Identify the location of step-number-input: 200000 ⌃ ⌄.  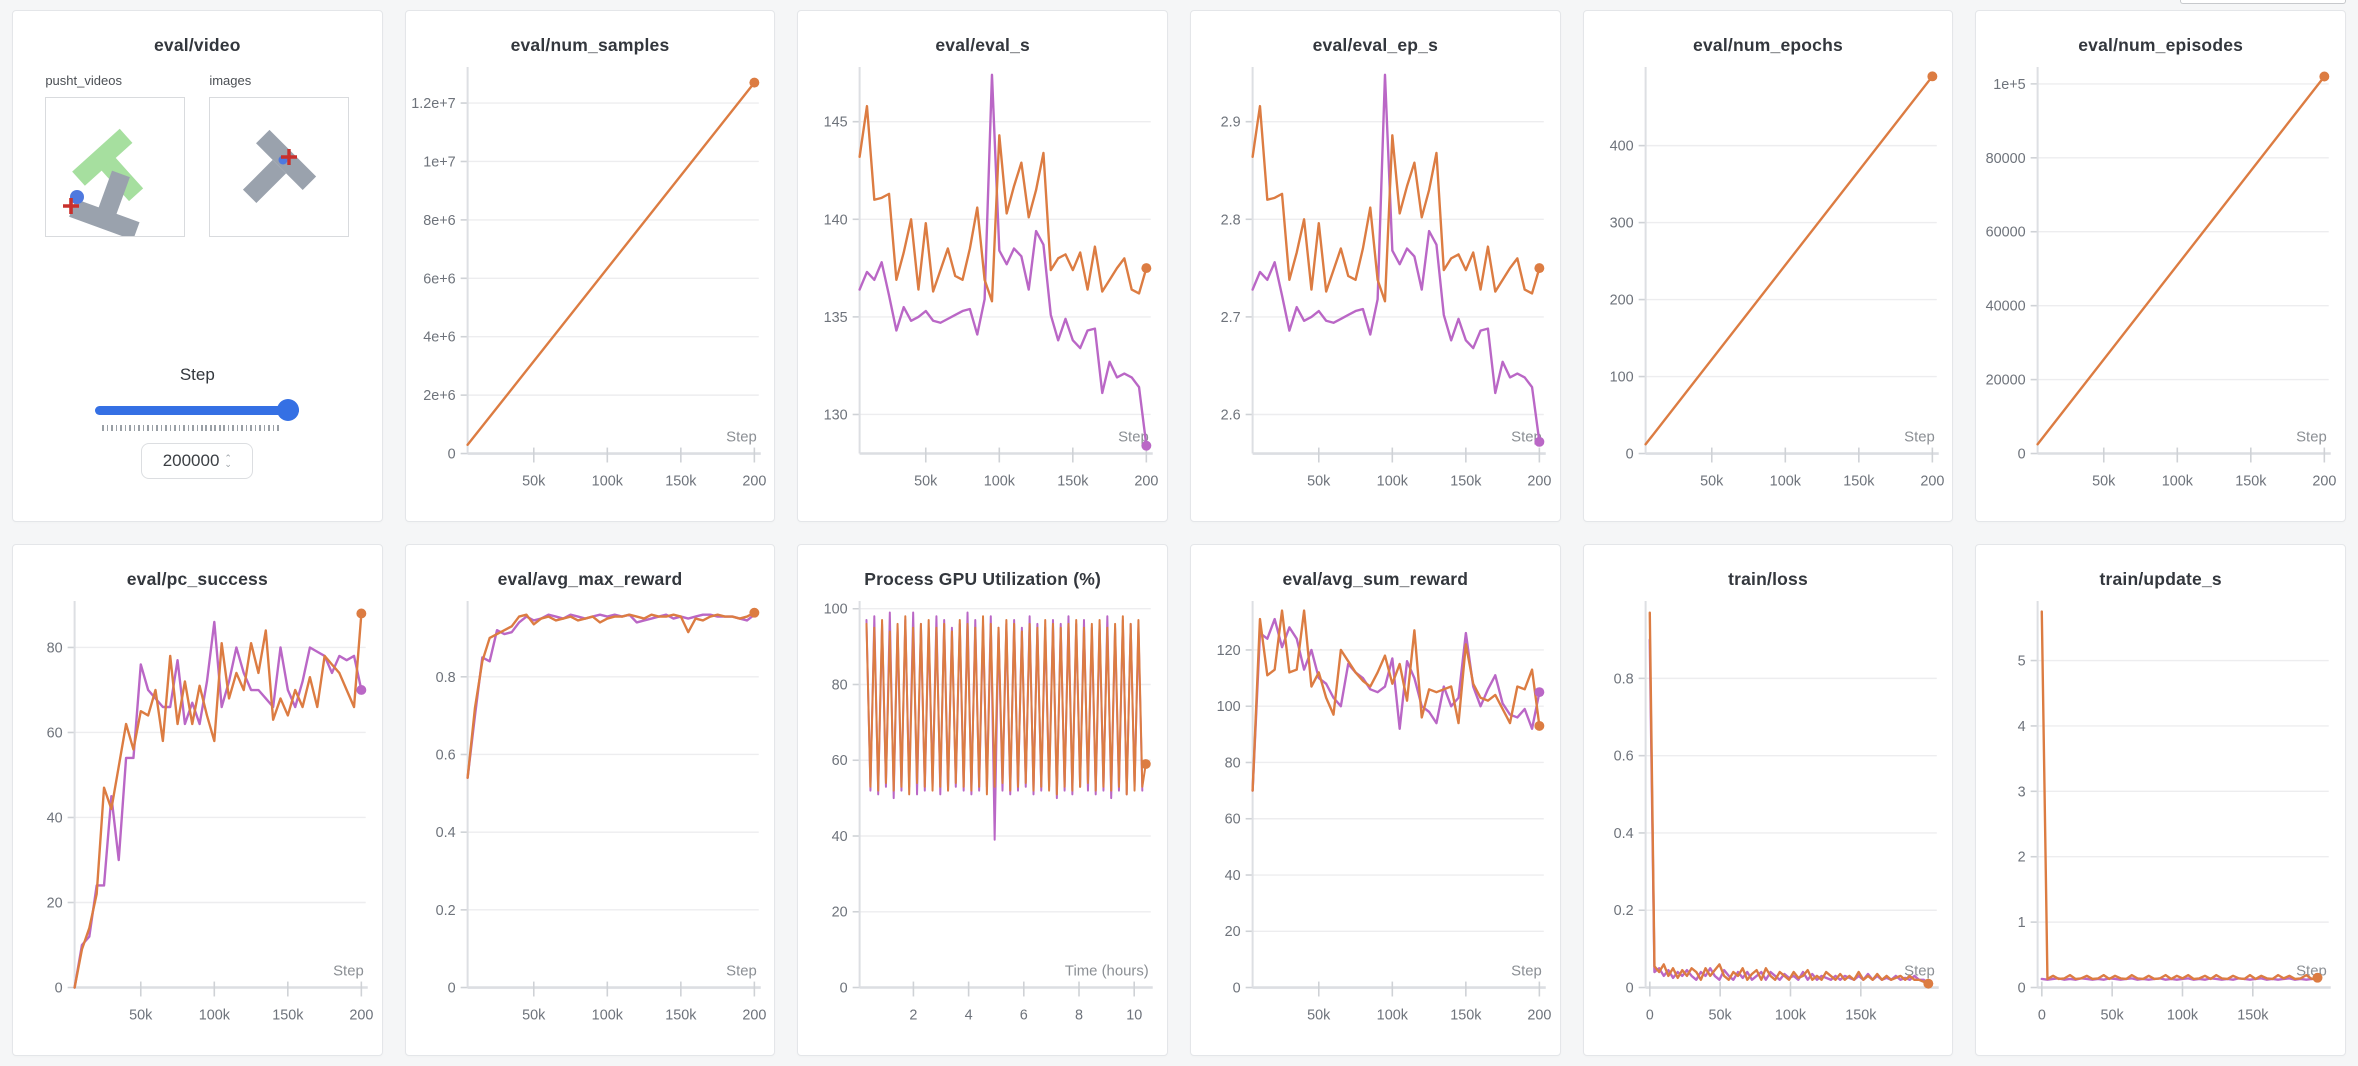
(197, 461).